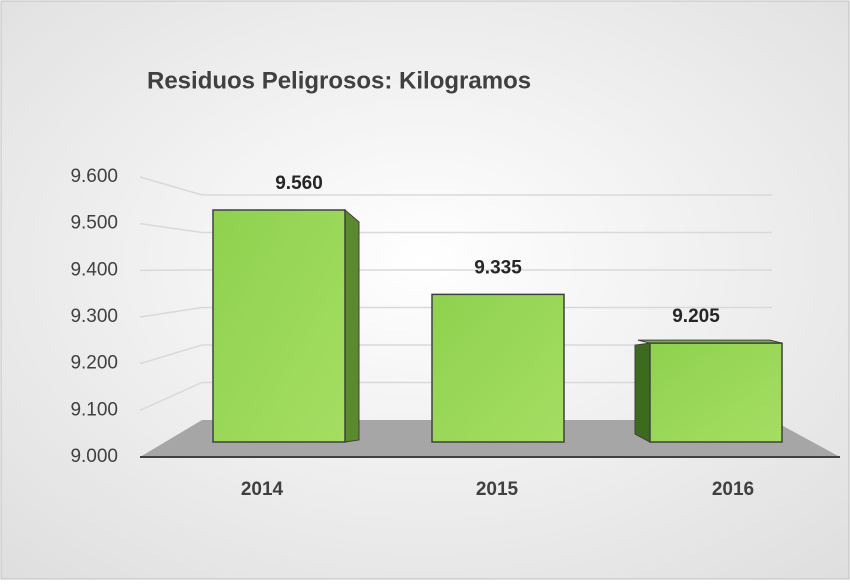 This screenshot has width=850, height=585. Describe the element at coordinates (94, 316) in the screenshot. I see `y-tick-label: 9.300` at that location.